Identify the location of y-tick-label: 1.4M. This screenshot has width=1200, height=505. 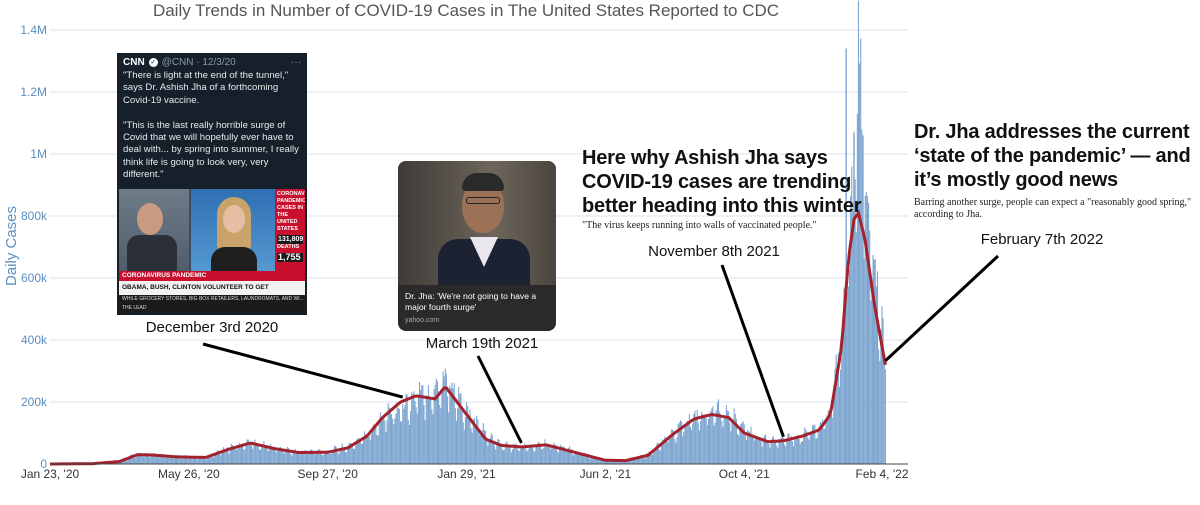
(33, 30).